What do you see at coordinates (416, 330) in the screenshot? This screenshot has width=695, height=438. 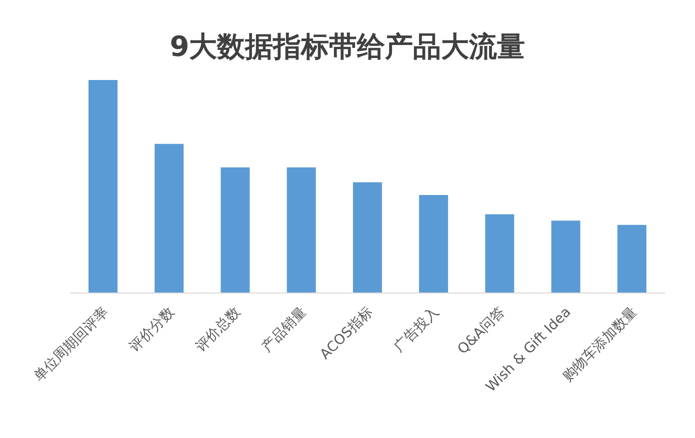 I see `x-tick-label: 广告投入` at bounding box center [416, 330].